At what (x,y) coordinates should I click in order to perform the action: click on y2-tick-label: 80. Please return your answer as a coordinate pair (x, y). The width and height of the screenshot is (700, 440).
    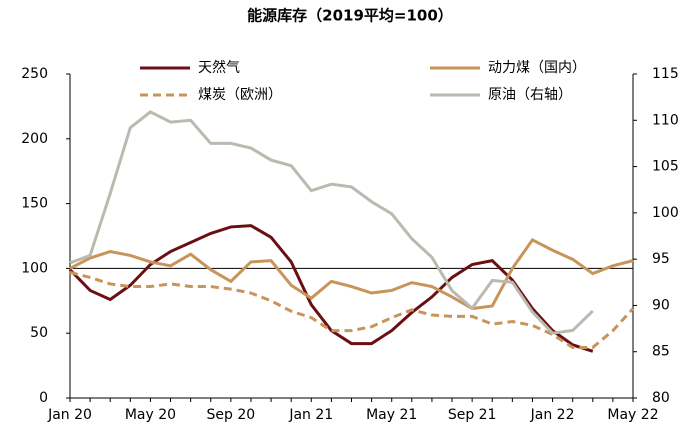
    Looking at the image, I should click on (661, 398).